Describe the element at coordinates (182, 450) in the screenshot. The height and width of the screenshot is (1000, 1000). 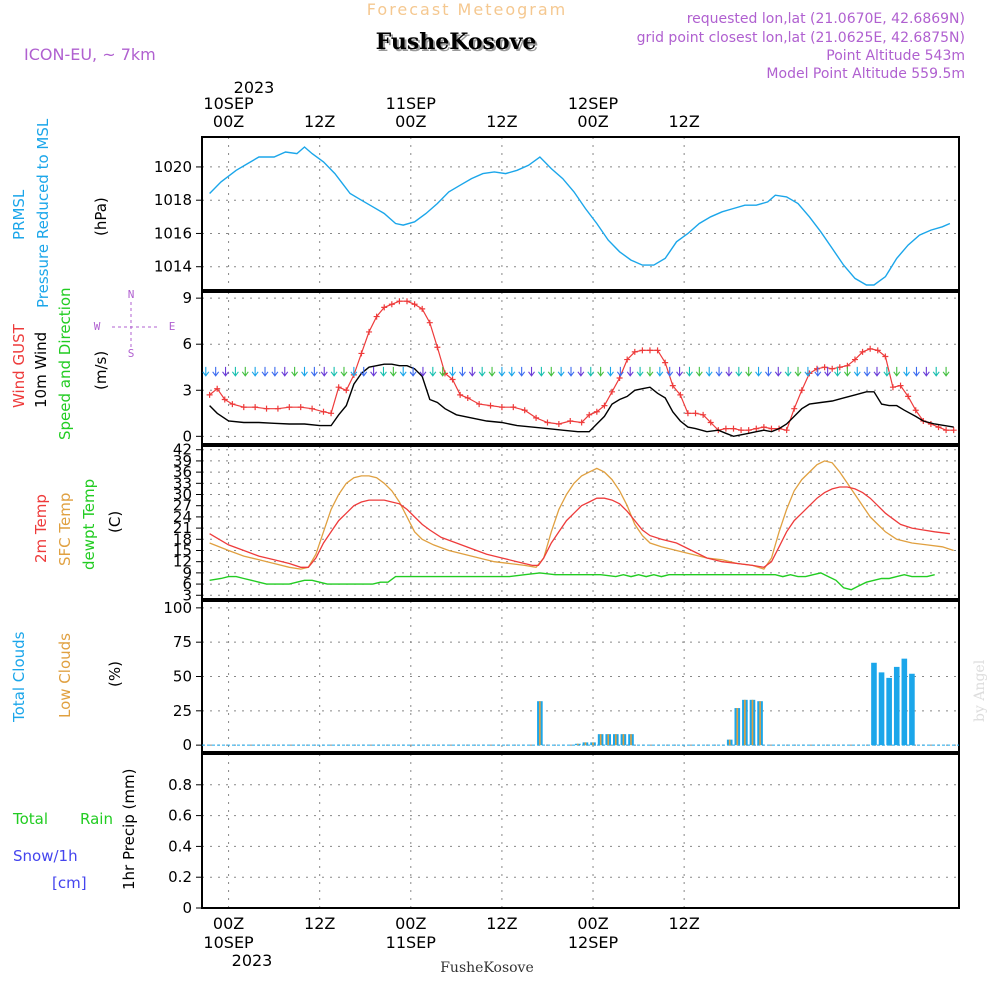
I see `y-tick-label: 42` at that location.